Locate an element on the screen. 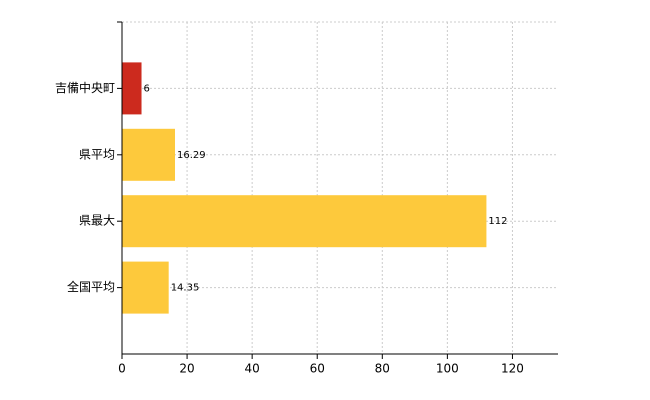 This screenshot has height=400, width=650. y-tick-label: 県最大 is located at coordinates (97, 221).